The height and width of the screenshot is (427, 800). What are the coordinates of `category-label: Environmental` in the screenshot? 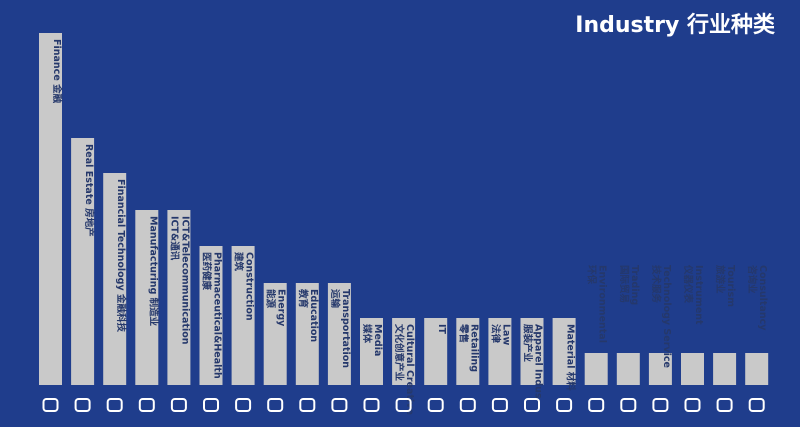 It's located at (602, 304).